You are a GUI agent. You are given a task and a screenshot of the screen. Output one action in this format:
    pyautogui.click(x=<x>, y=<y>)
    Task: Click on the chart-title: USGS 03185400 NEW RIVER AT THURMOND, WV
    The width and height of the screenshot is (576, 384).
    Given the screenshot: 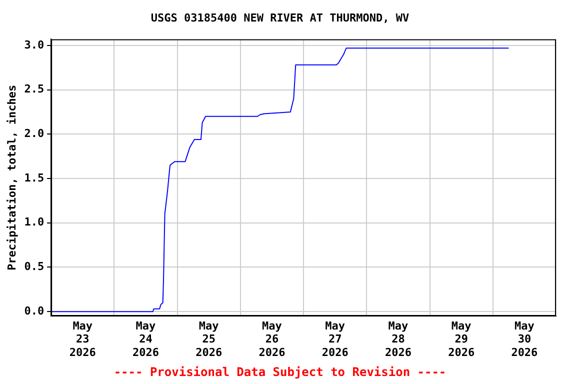 What is the action you would take?
    pyautogui.click(x=280, y=17)
    